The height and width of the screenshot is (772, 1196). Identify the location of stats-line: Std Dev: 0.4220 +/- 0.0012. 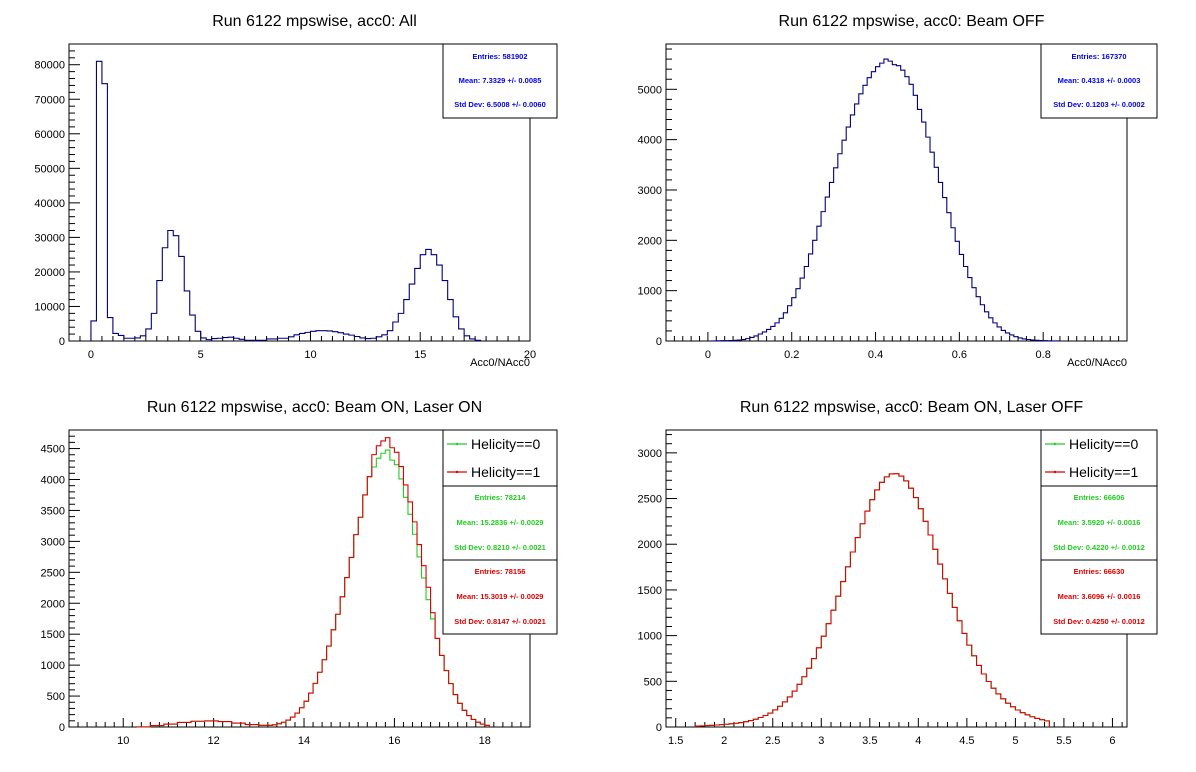
(1099, 547).